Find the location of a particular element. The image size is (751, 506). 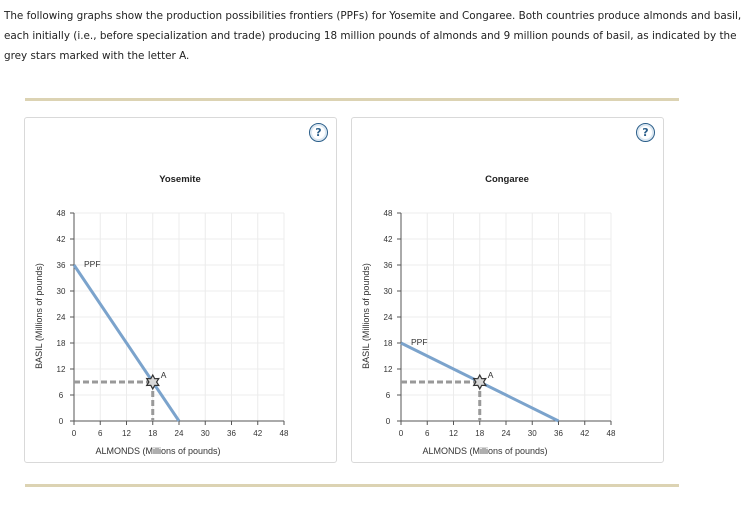

top-divider is located at coordinates (352, 99).